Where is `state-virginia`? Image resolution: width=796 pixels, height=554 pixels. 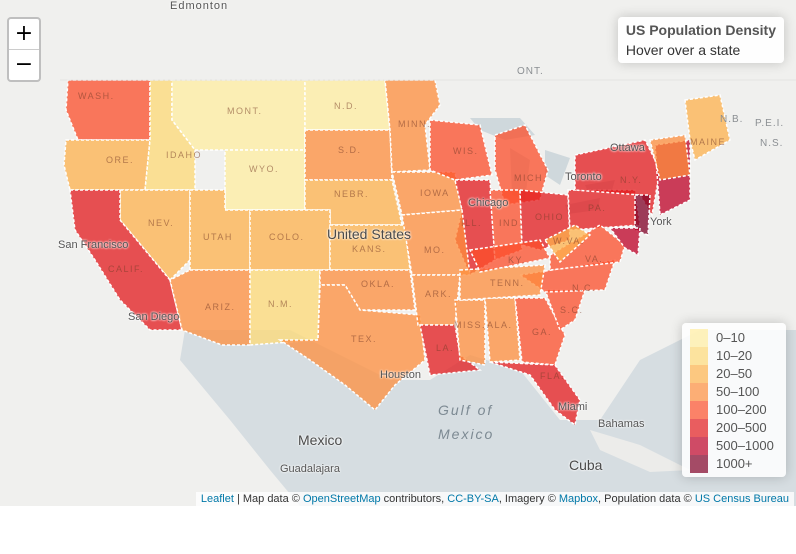
state-virginia is located at coordinates (587, 247).